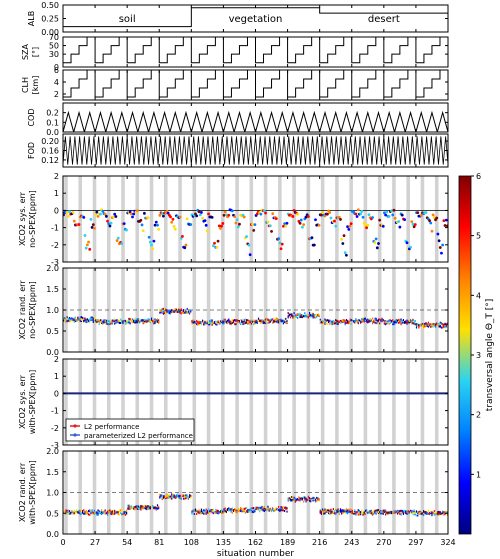 The height and width of the screenshot is (559, 500). I want to click on x-tick-label: 135, so click(223, 542).